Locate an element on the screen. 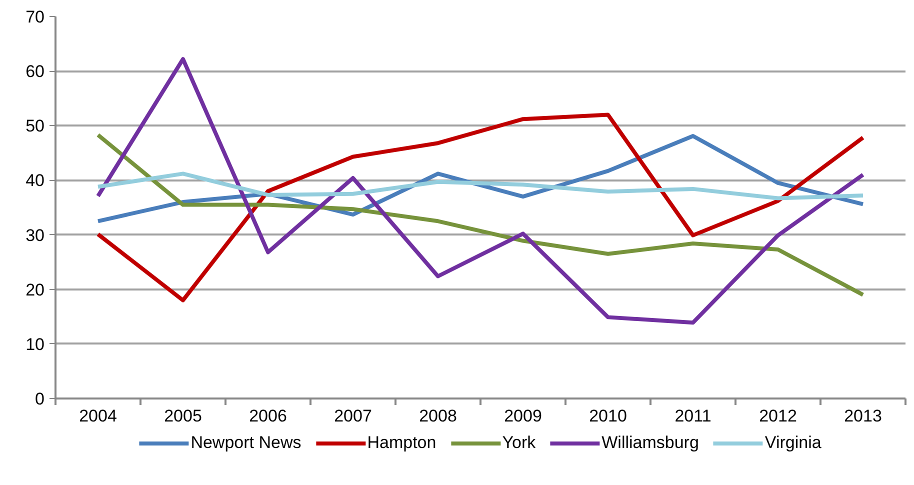 Image resolution: width=914 pixels, height=485 pixels. legend-label: Williamsburg is located at coordinates (650, 443).